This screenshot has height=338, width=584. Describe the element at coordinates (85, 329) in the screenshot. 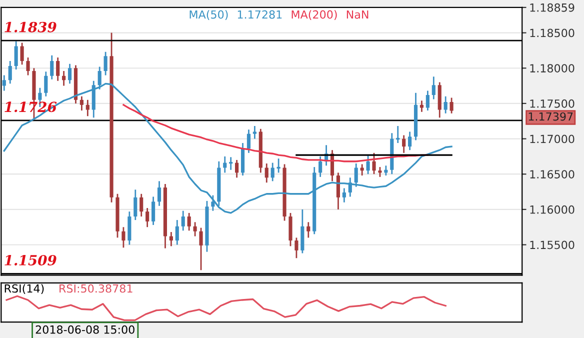

I see `text: 2018-06-08 15:00` at that location.